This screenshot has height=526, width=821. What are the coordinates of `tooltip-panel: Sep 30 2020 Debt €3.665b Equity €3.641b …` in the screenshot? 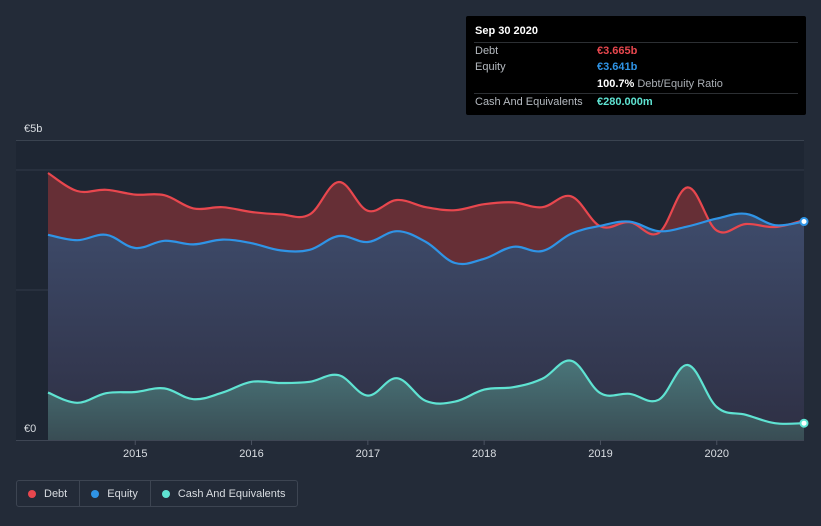 It's located at (636, 65).